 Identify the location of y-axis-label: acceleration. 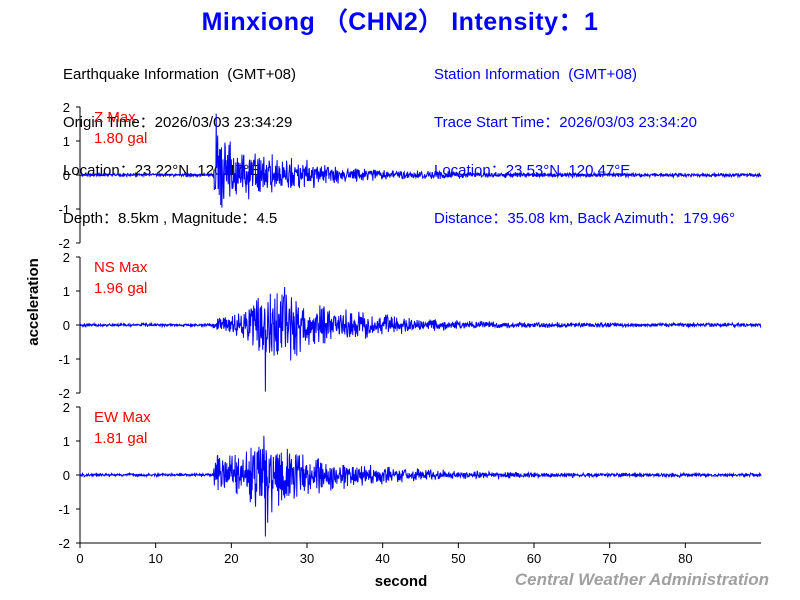
(33, 302).